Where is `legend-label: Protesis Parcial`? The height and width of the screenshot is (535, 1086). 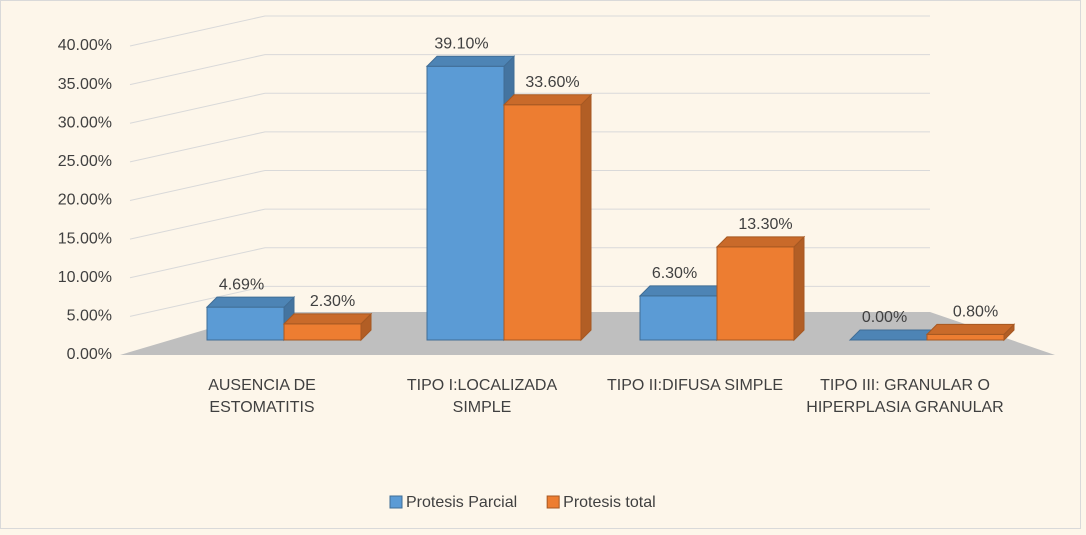
legend-label: Protesis Parcial is located at coordinates (461, 502).